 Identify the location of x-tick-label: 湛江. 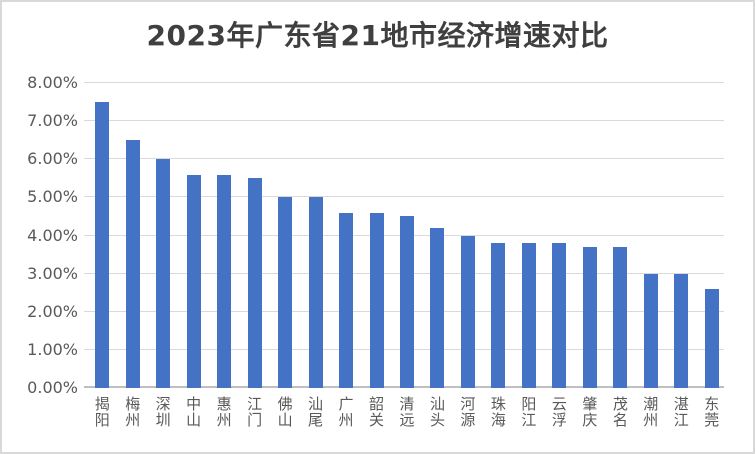
(681, 412).